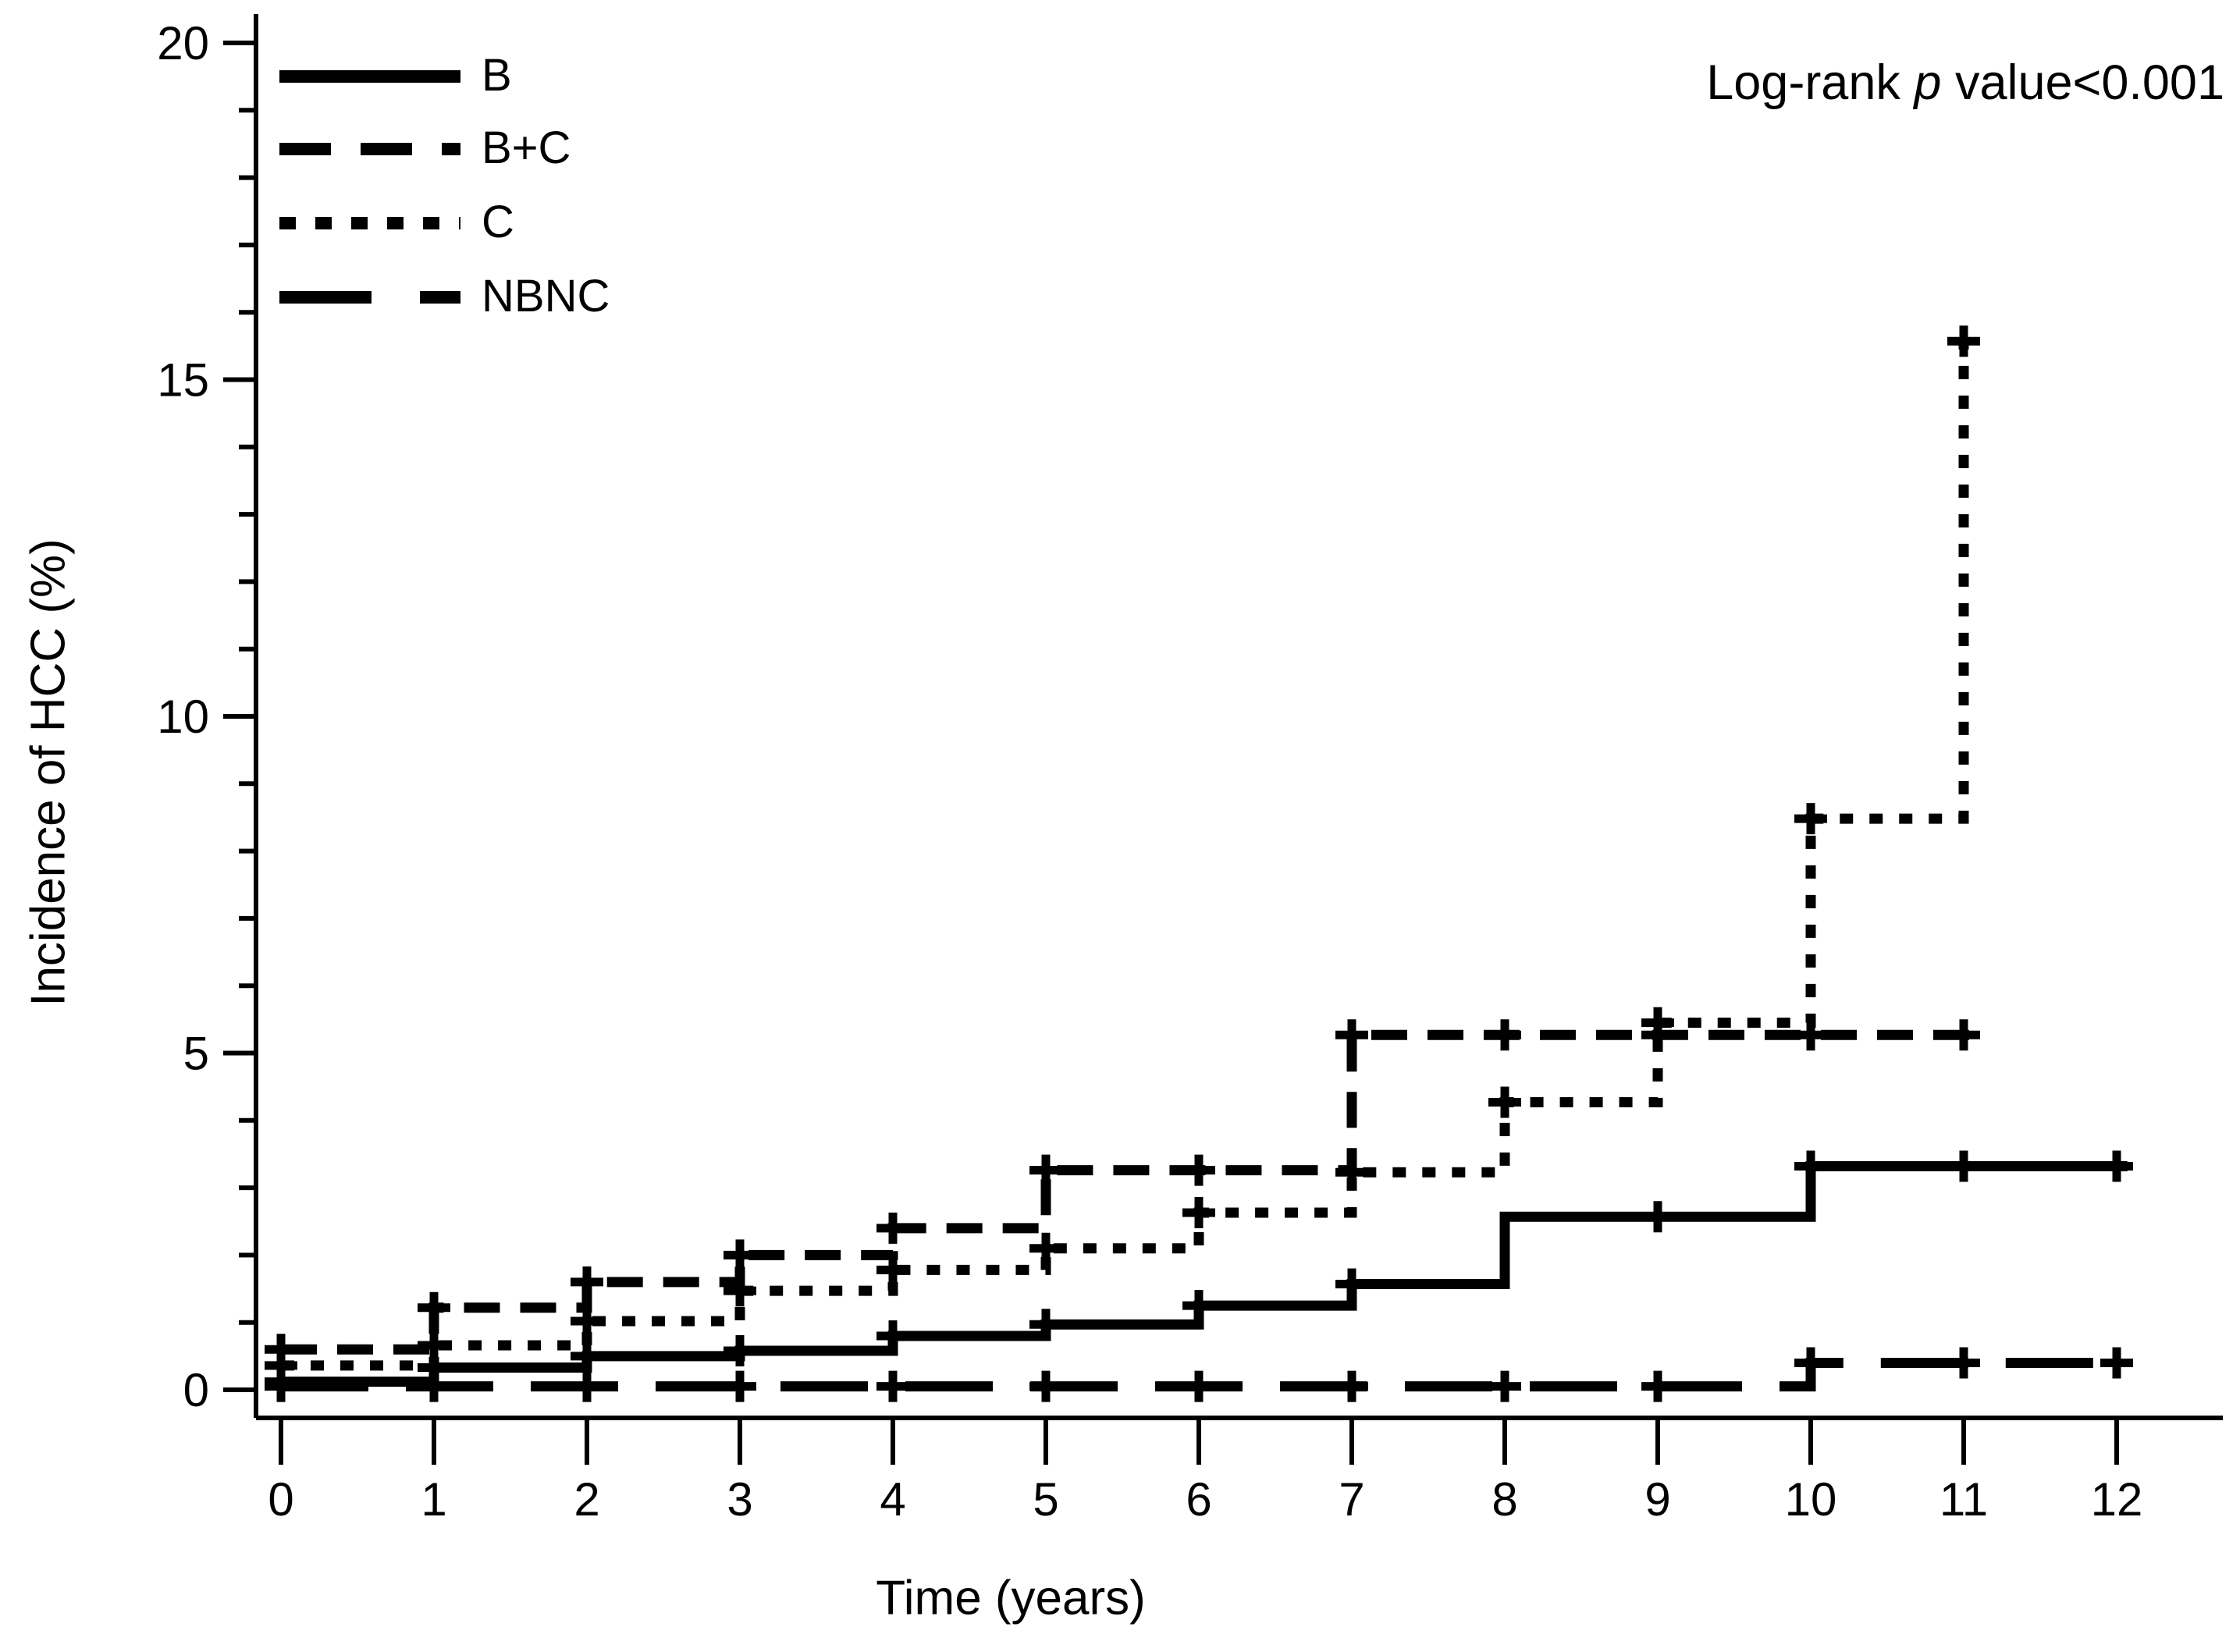 This screenshot has width=2240, height=1652. I want to click on series-nbnc, so click(1199, 1375).